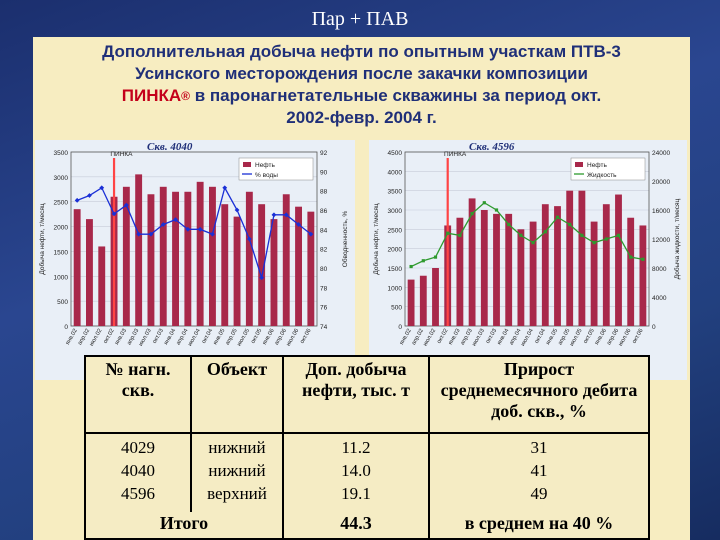  What do you see at coordinates (324, 211) in the screenshot?
I see `y2-tick-label: 86` at bounding box center [324, 211].